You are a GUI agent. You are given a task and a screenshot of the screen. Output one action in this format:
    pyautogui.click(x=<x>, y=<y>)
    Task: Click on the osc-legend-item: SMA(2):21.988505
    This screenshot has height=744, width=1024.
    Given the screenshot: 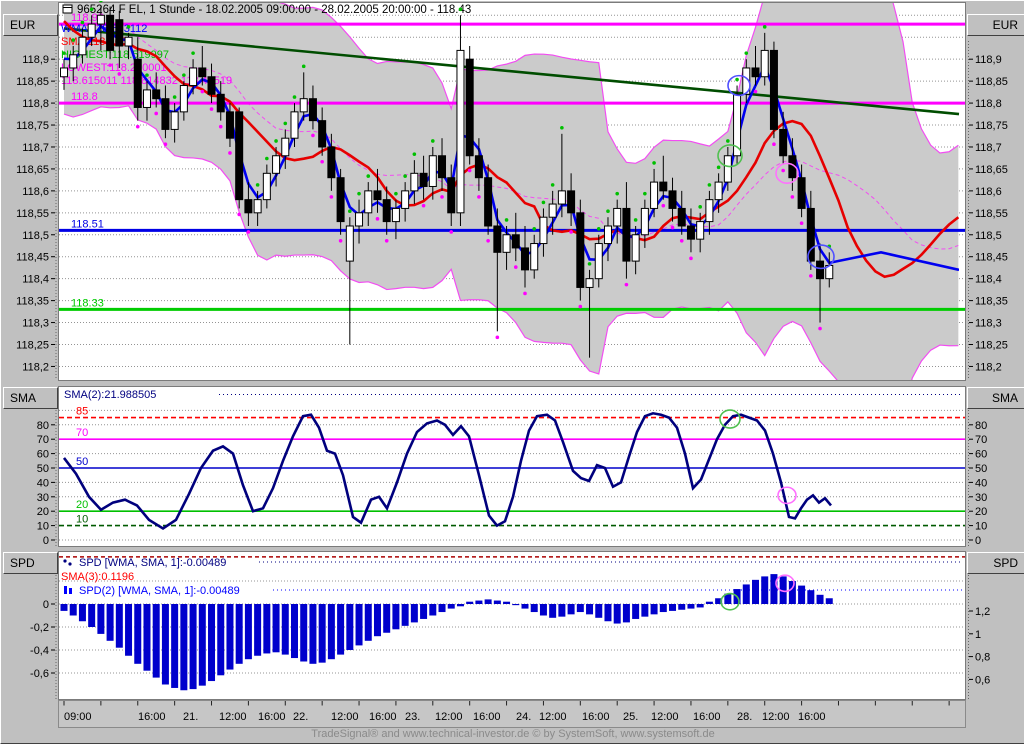 What is the action you would take?
    pyautogui.click(x=110, y=395)
    